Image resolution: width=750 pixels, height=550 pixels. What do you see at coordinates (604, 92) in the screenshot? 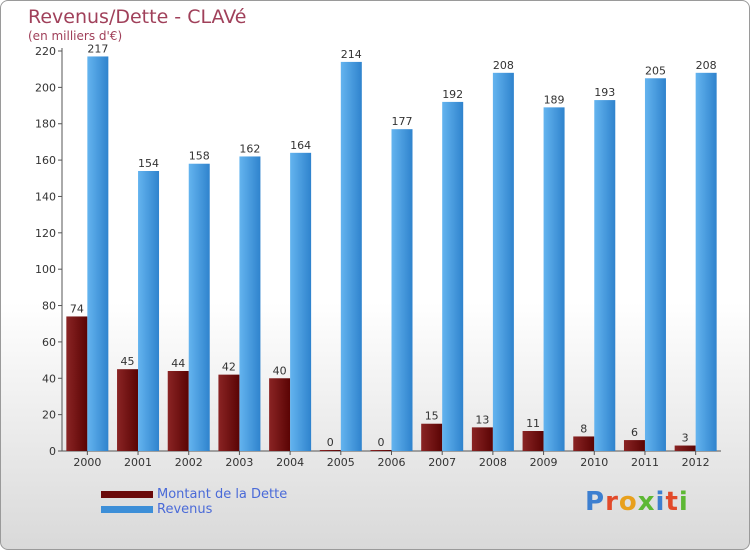
I see `data-label-revenus: 193` at bounding box center [604, 92].